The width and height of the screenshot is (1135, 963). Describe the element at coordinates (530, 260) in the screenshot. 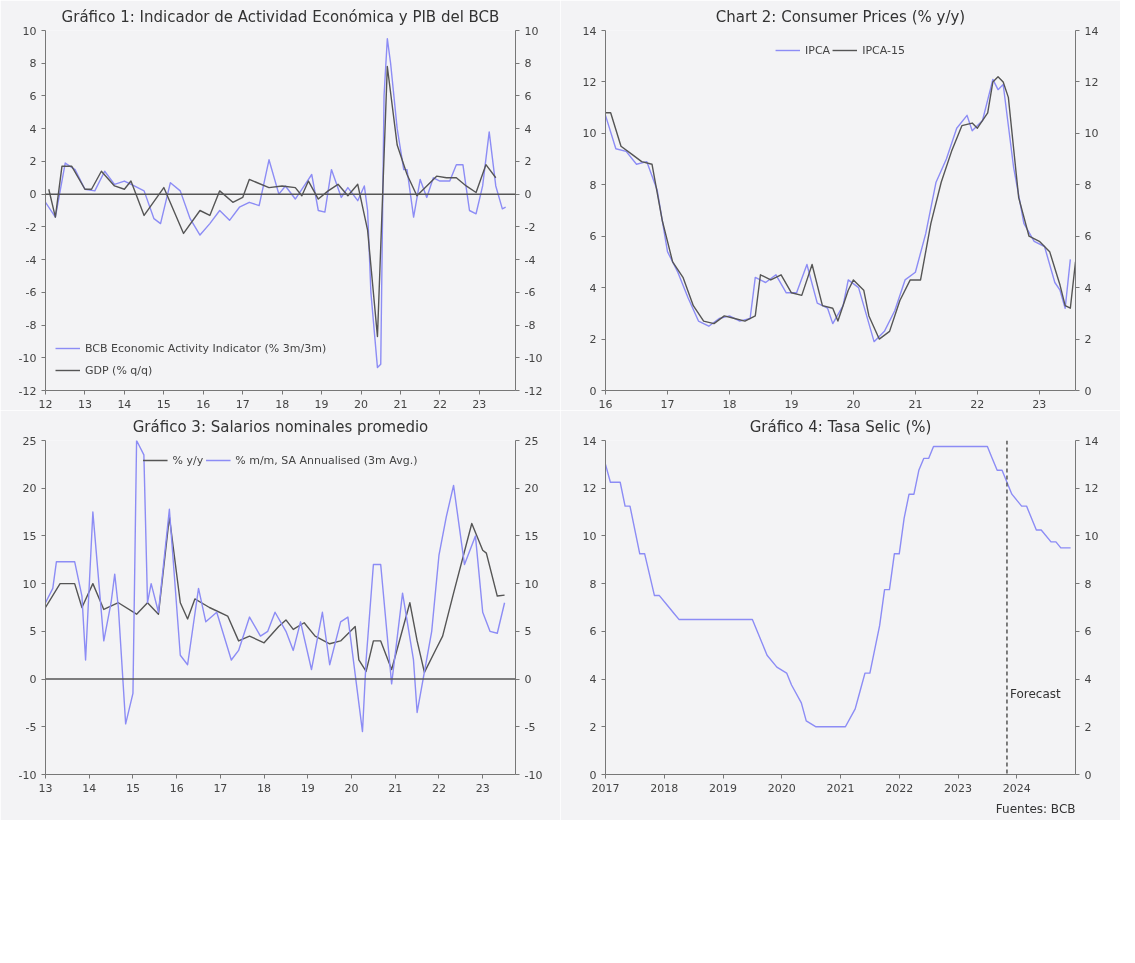

I see `y2-tick-label: -4` at that location.